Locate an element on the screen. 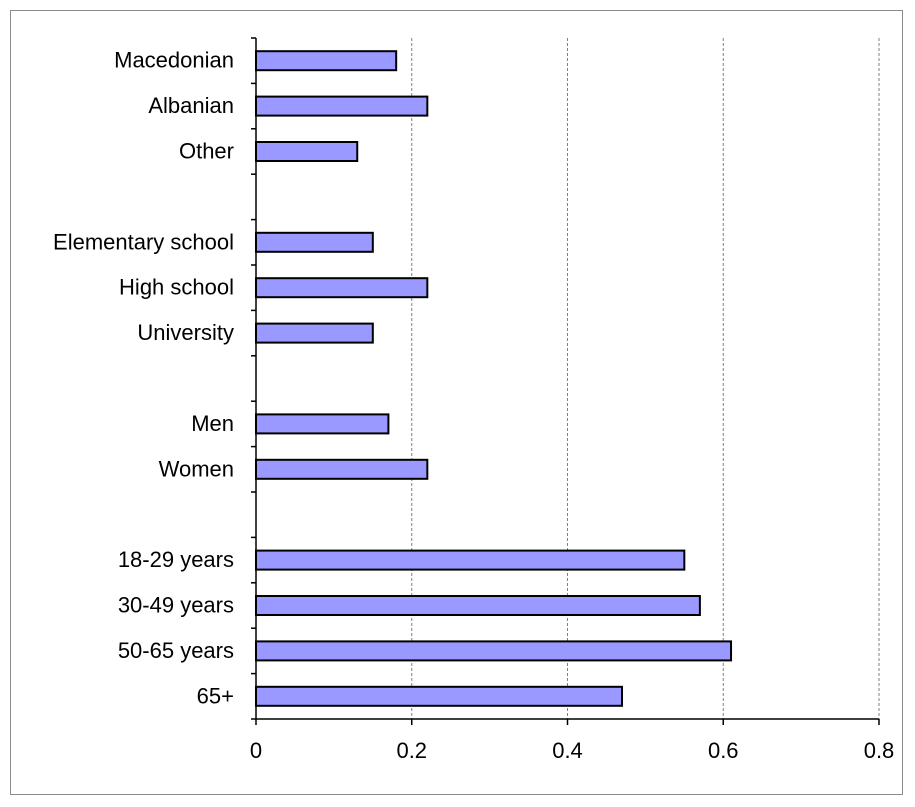 This screenshot has width=915, height=807. category-label: Macedonian is located at coordinates (174, 60).